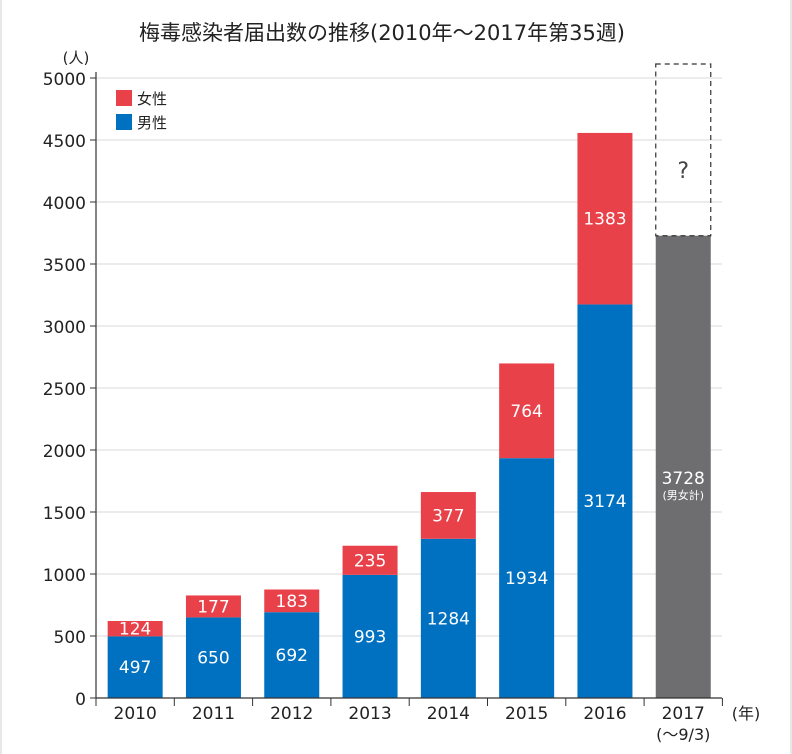 Image resolution: width=792 pixels, height=754 pixels. I want to click on data-label-female: 177, so click(213, 607).